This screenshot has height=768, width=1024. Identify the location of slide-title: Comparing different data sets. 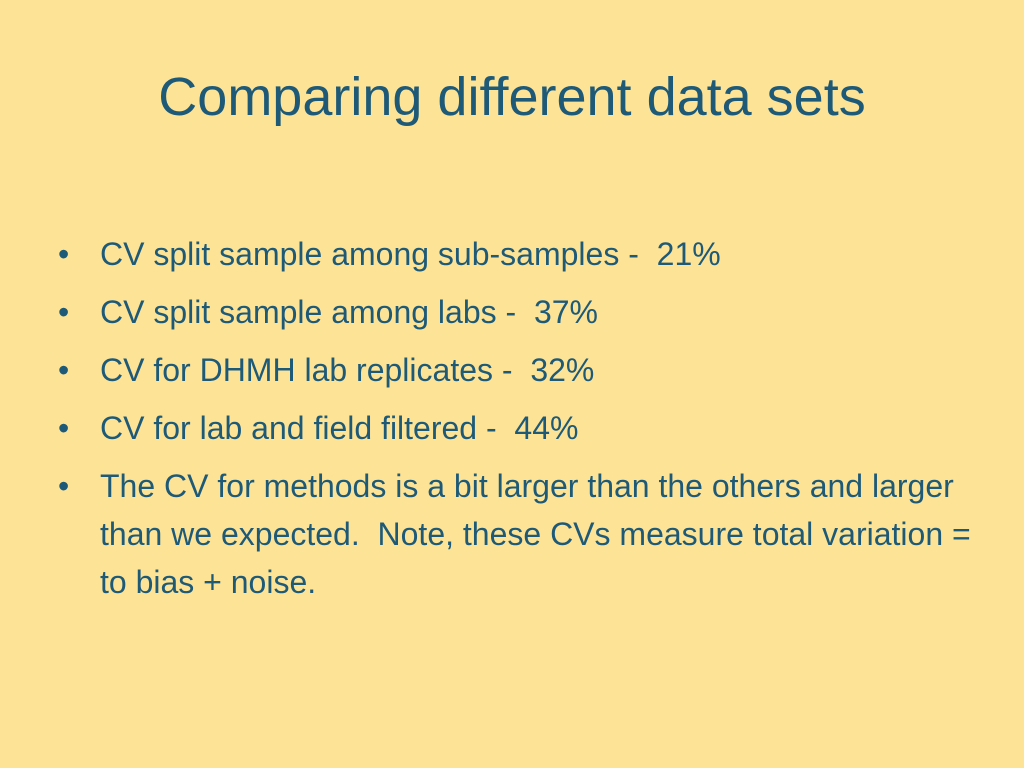
(512, 97).